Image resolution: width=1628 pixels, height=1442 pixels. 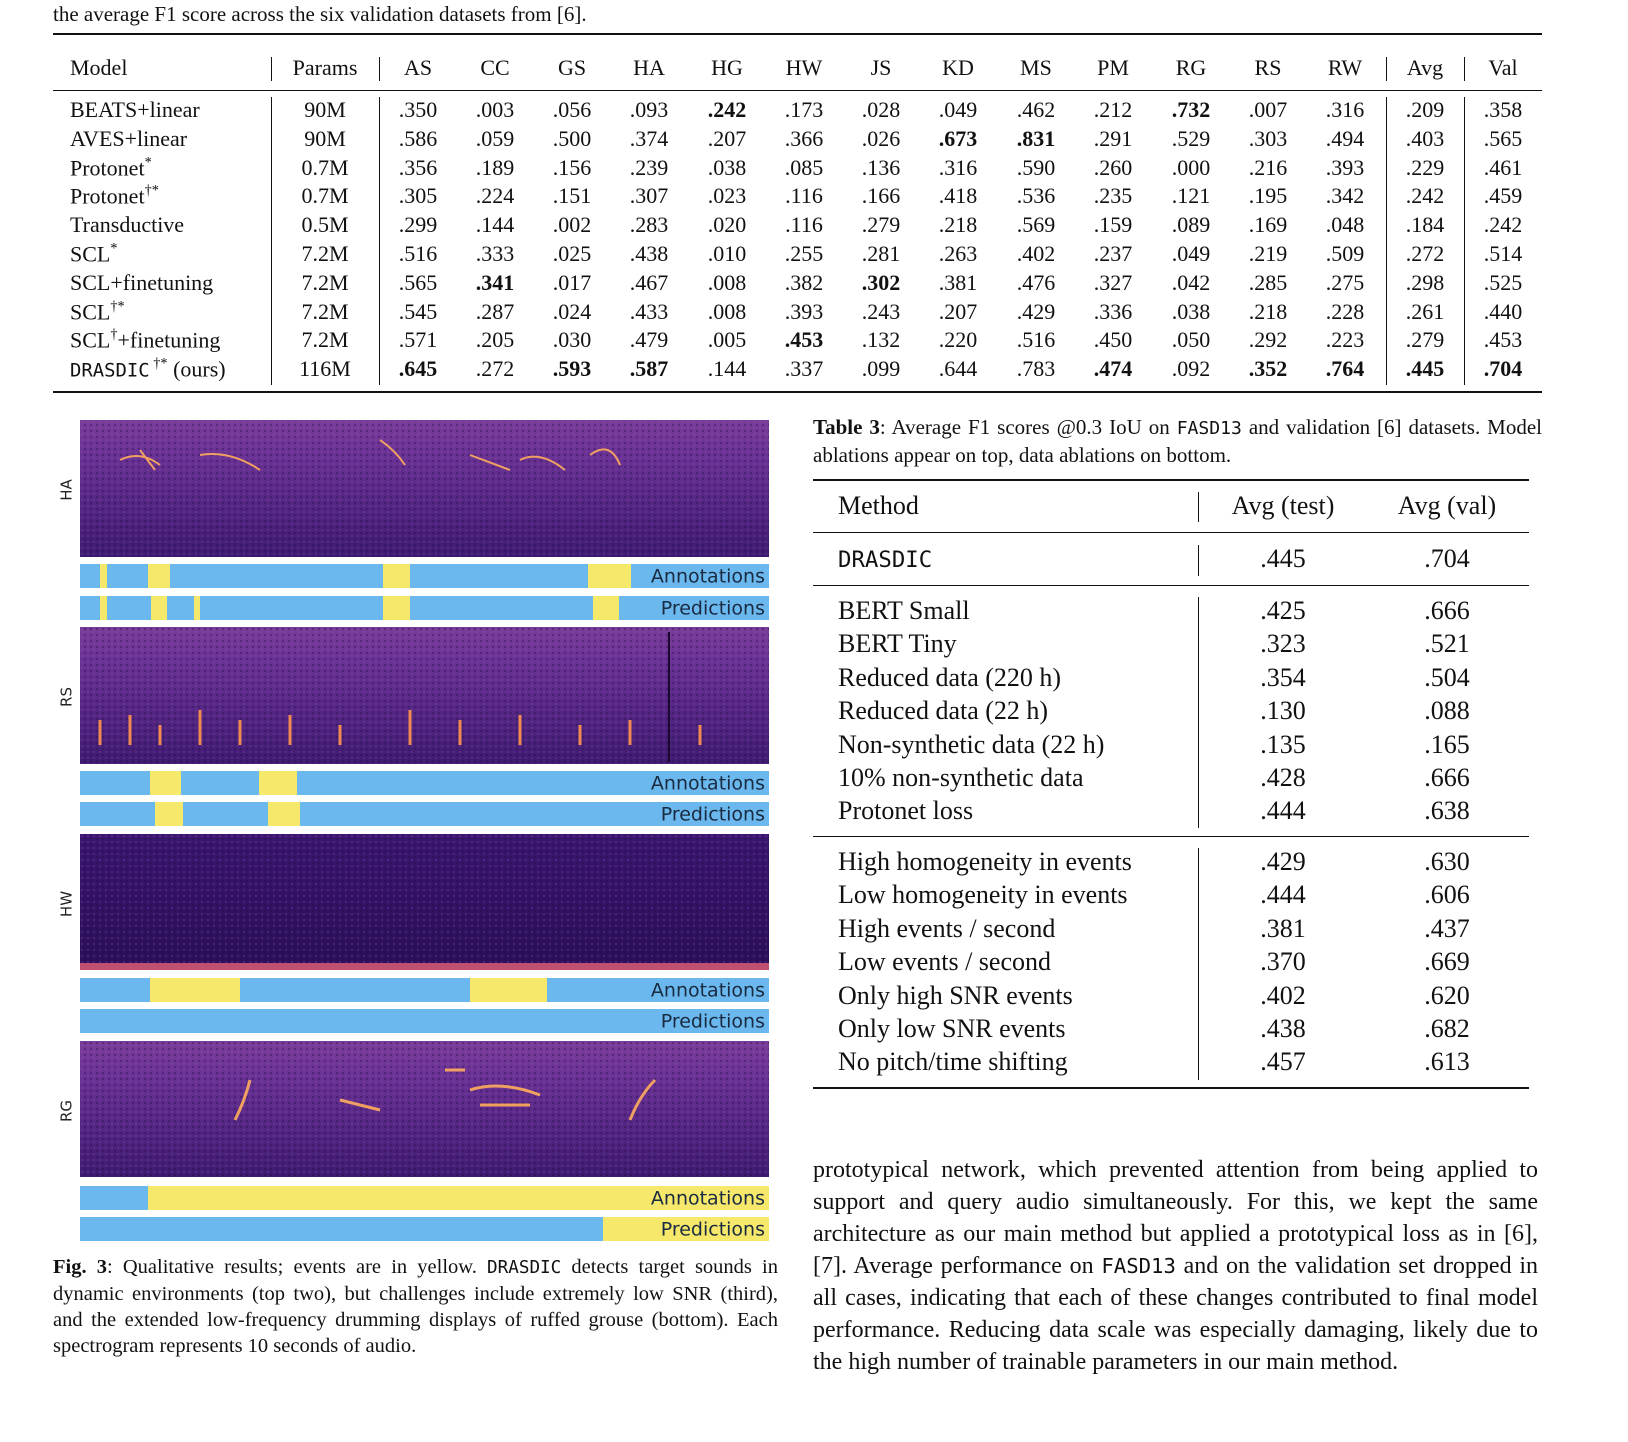 What do you see at coordinates (881, 138) in the screenshot?
I see `cell: .026` at bounding box center [881, 138].